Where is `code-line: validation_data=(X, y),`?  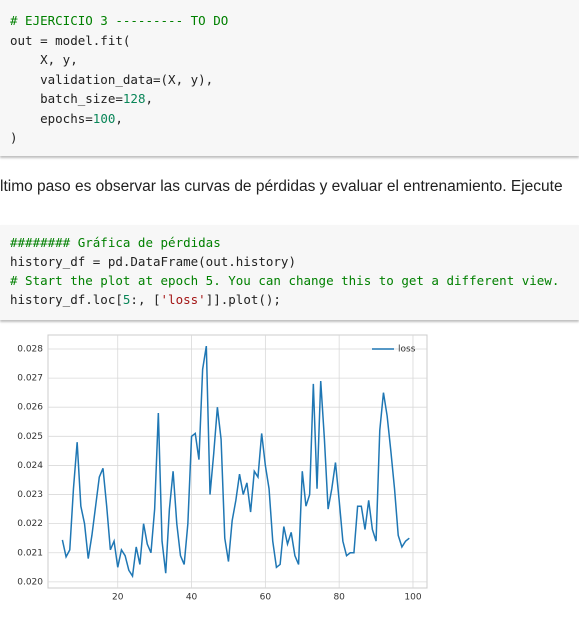 code-line: validation_data=(X, y), is located at coordinates (111, 79).